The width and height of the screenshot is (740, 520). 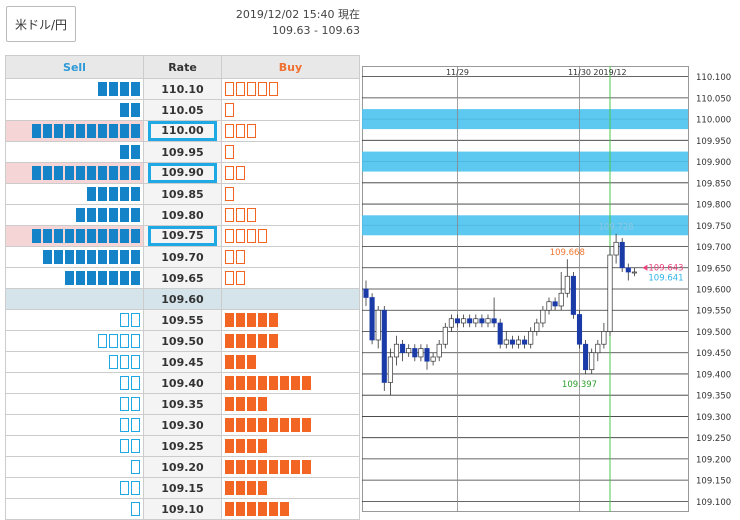 What do you see at coordinates (713, 354) in the screenshot?
I see `y-tick-label: 109.450` at bounding box center [713, 354].